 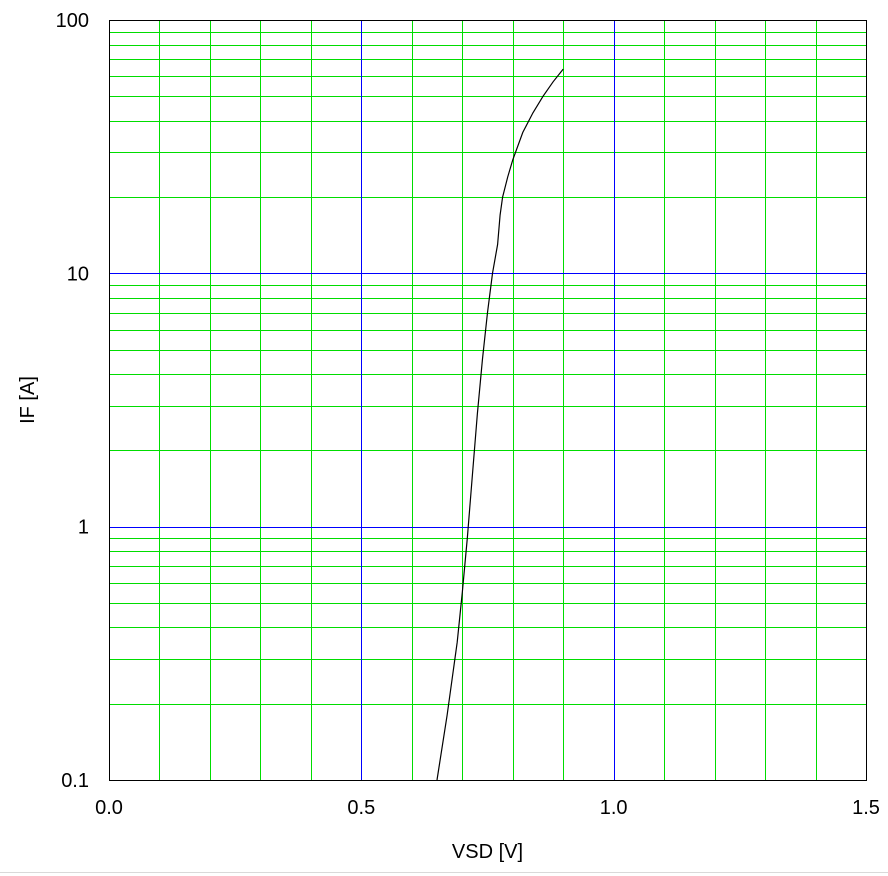 I want to click on bottom-divider, so click(x=444, y=872).